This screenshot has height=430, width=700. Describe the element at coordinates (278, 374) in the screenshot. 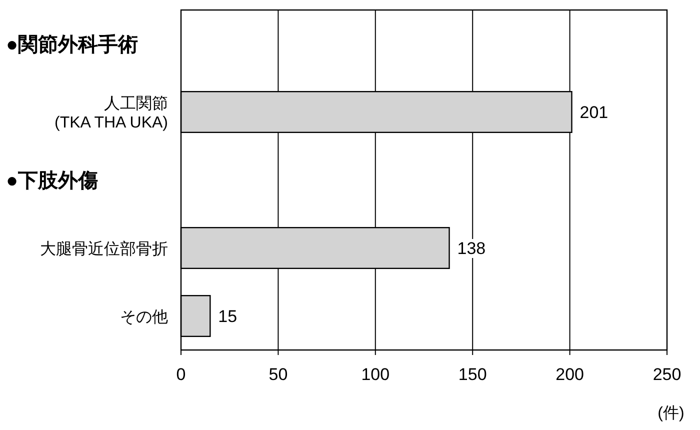

I see `x-tick-label: 50` at that location.